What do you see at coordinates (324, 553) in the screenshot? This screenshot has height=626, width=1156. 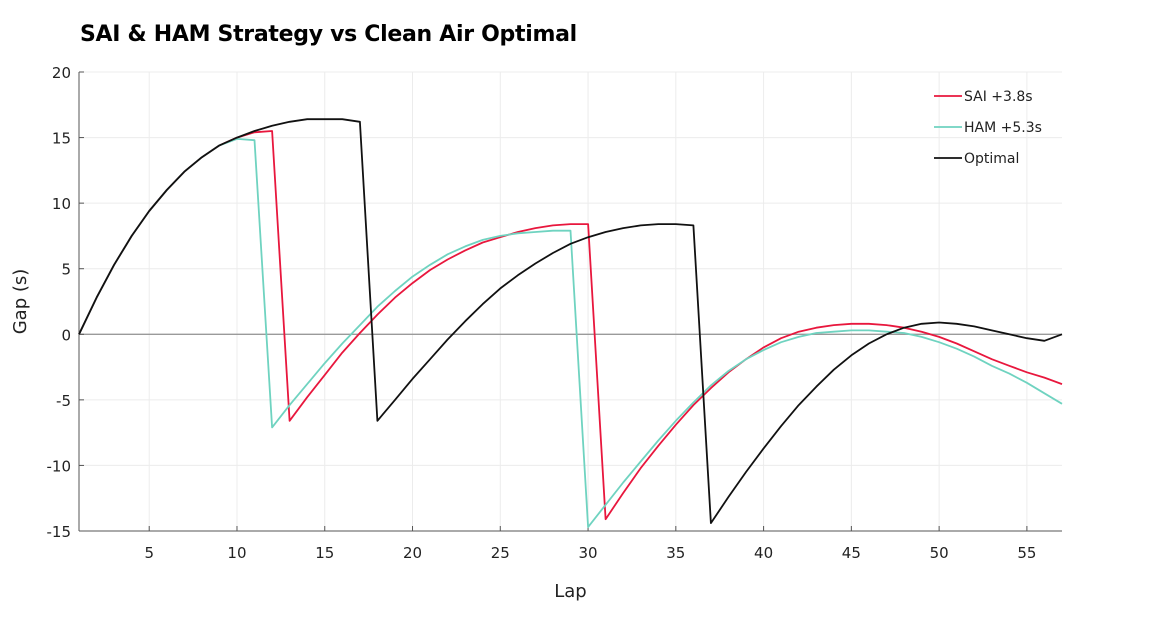 I see `x-tick-label: 15` at bounding box center [324, 553].